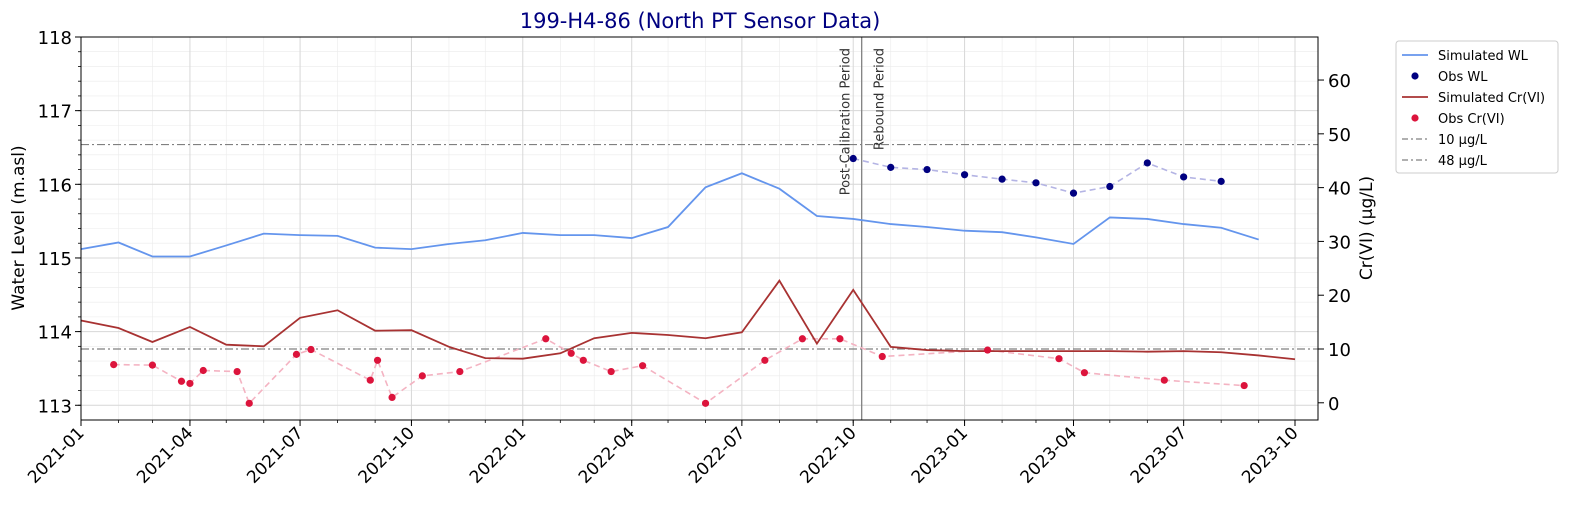  I want to click on legend-label: Simulated Cr(VI), so click(1491, 98).